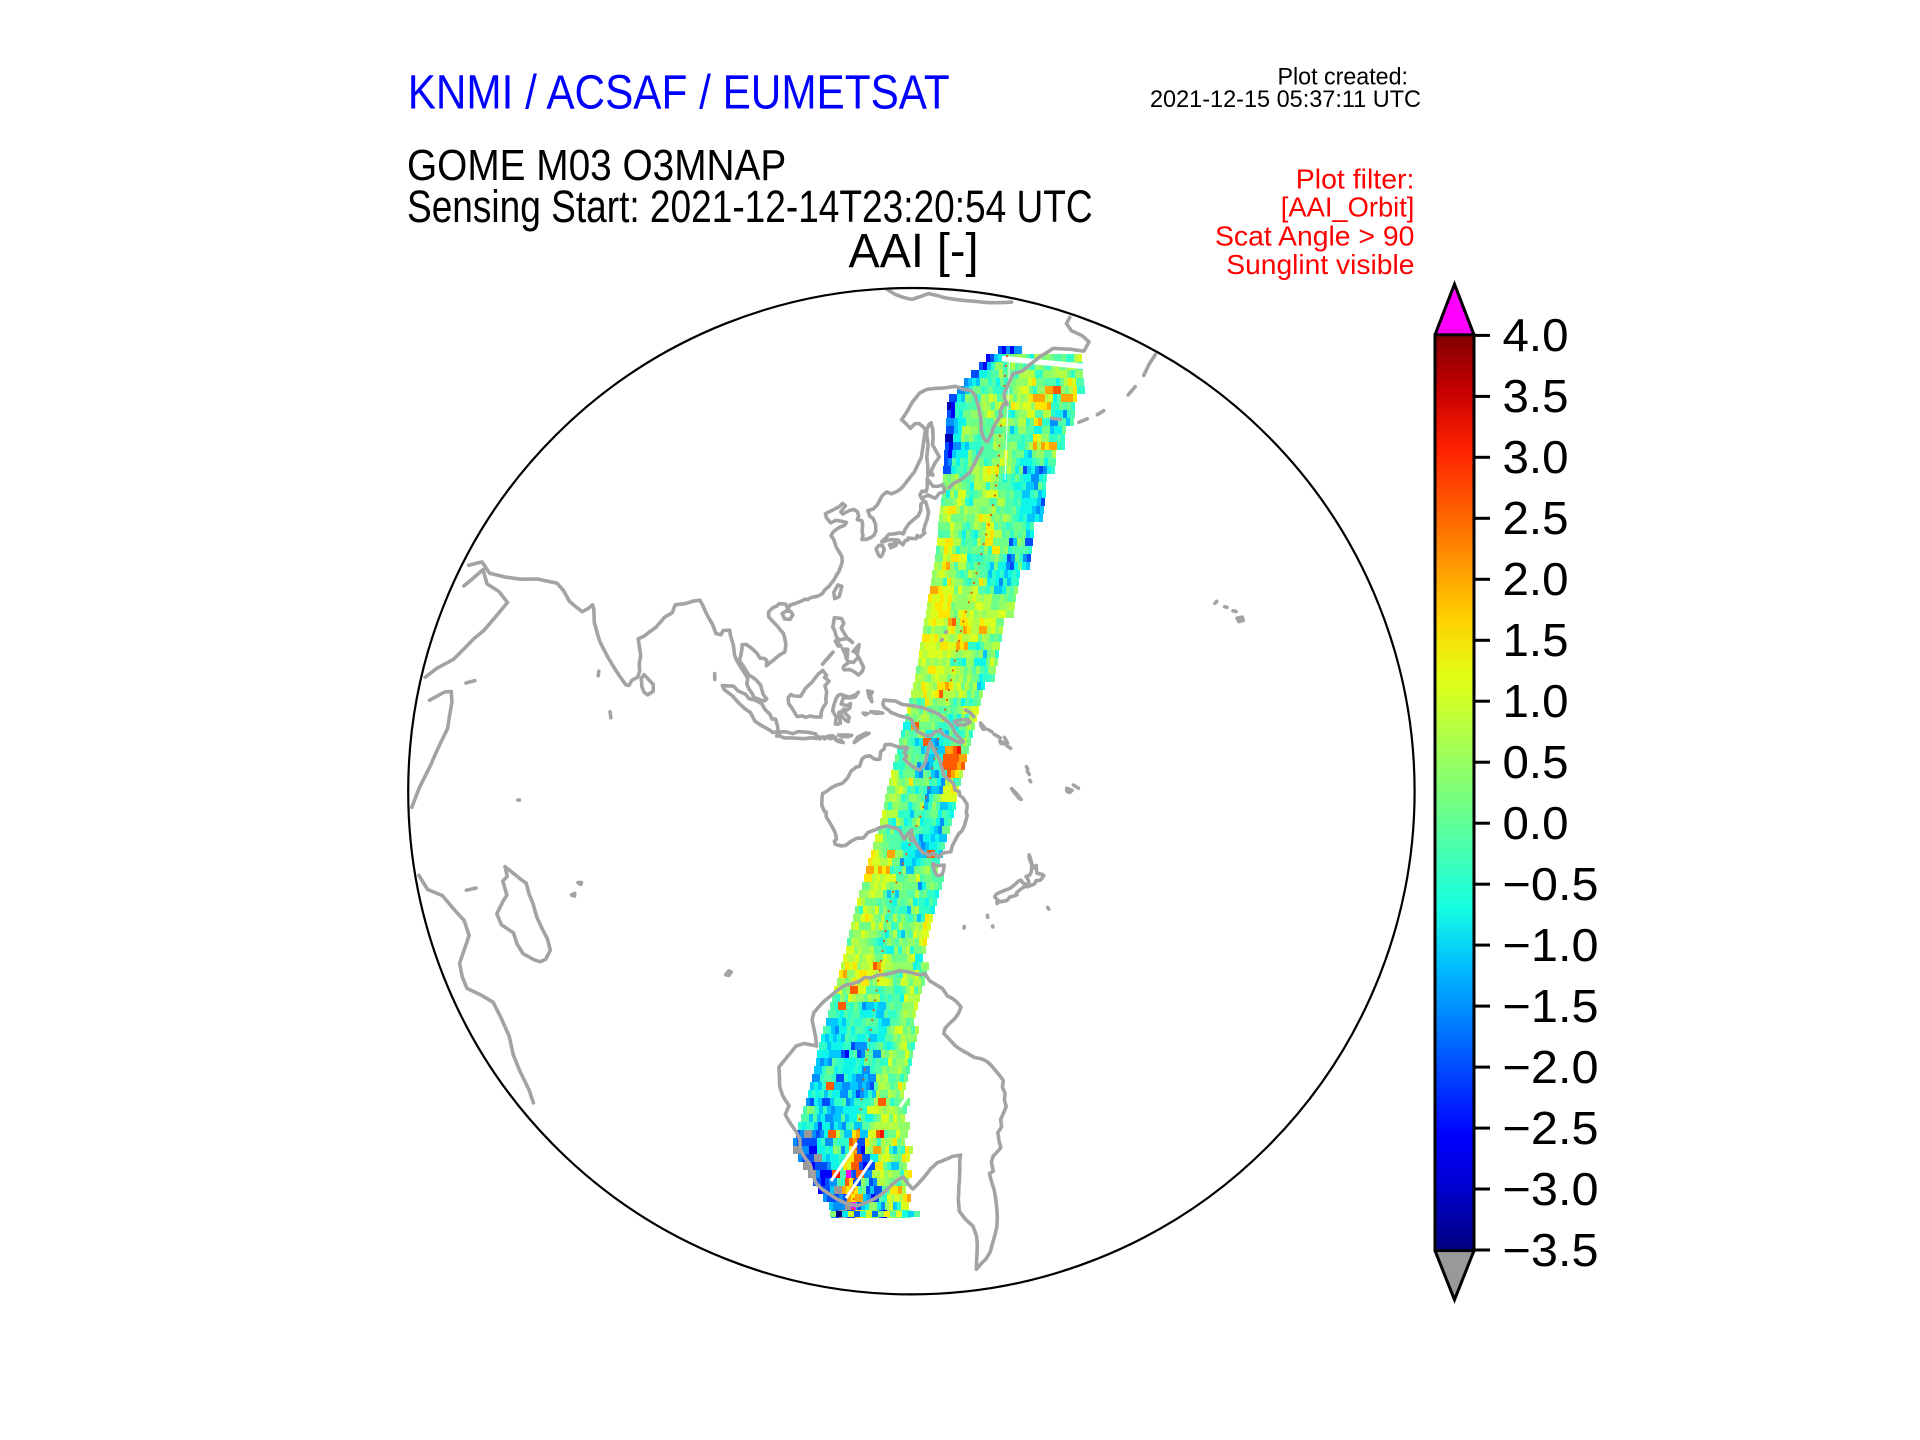  What do you see at coordinates (1551, 1189) in the screenshot?
I see `svg-text: −3.0` at bounding box center [1551, 1189].